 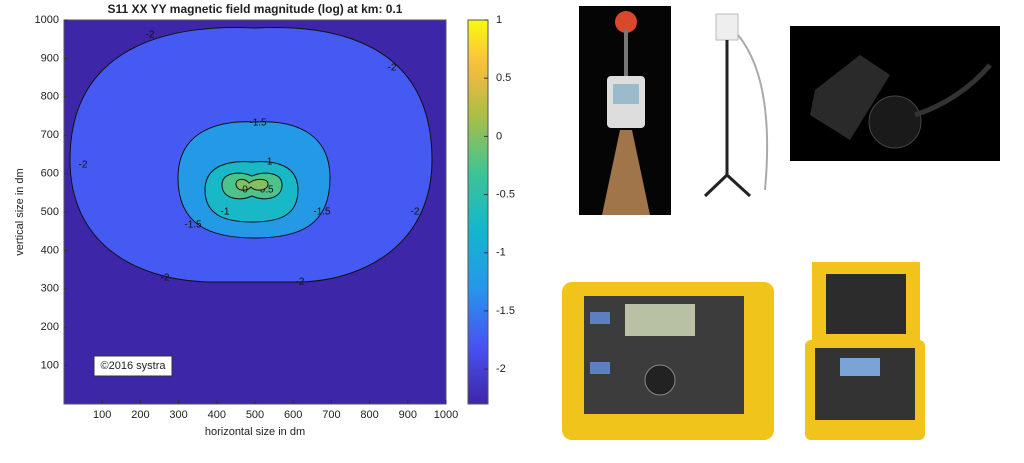 I want to click on y-tick-label: 400, so click(x=50, y=250).